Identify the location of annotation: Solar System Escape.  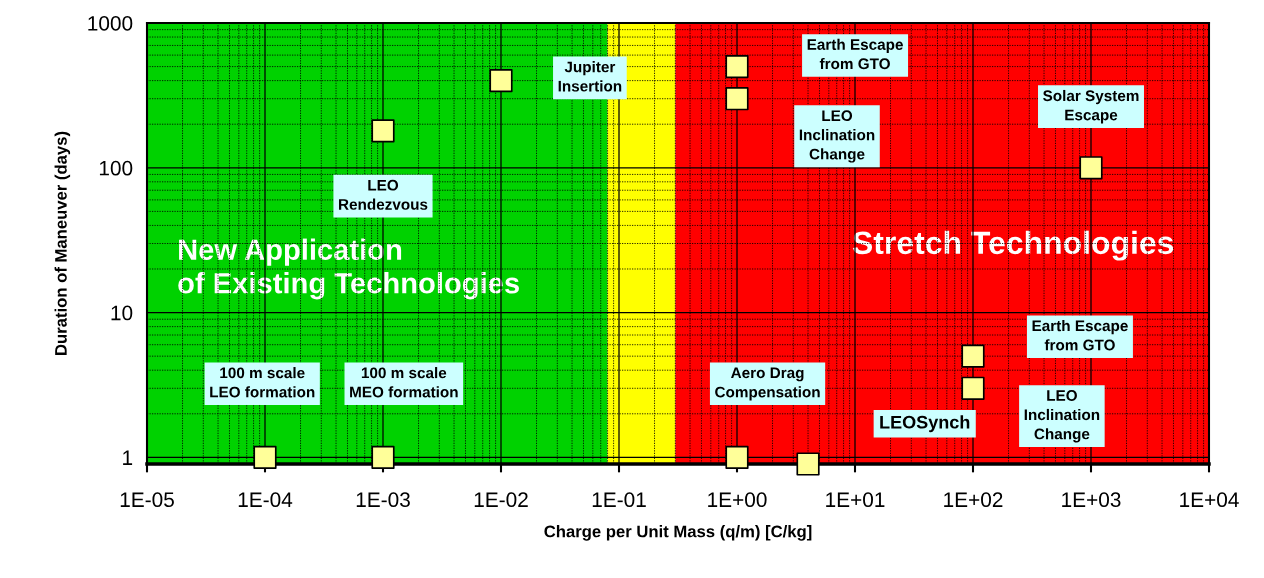
(1091, 106).